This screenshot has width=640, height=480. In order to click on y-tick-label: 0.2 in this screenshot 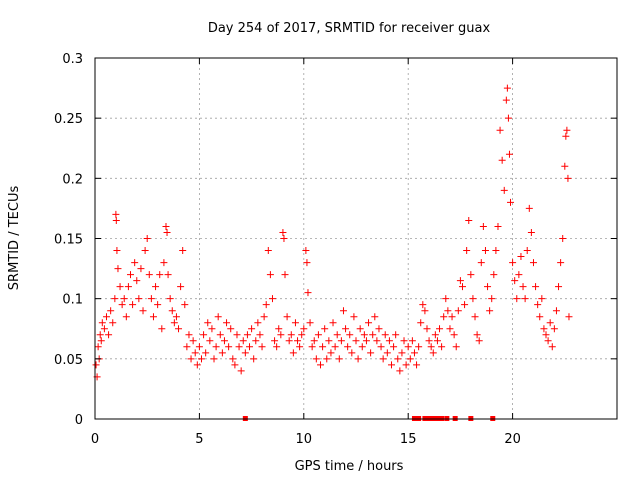, I will do `click(72, 179)`.